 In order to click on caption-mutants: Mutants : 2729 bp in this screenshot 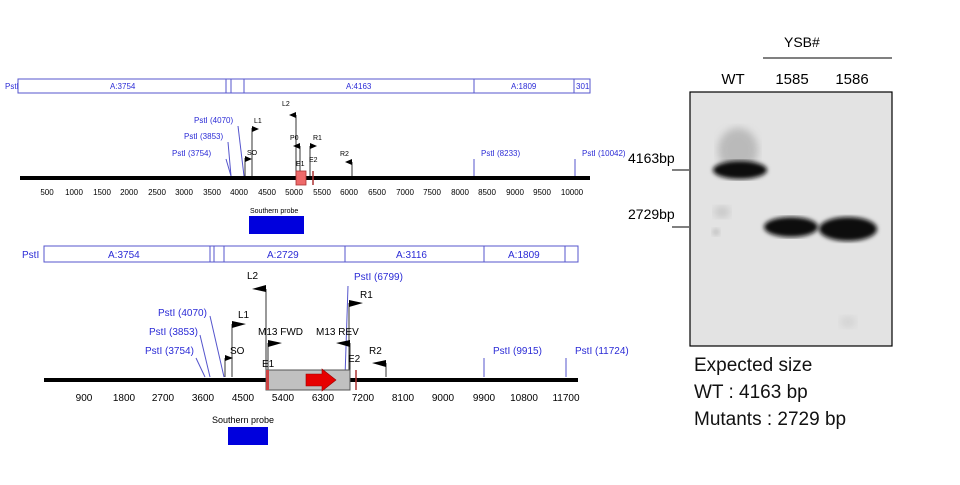, I will do `click(770, 419)`.